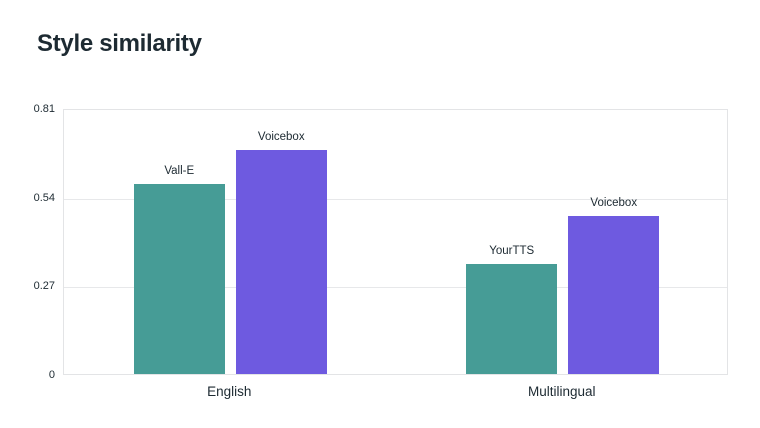  Describe the element at coordinates (512, 251) in the screenshot. I see `bar-label-multilingual-yourtts: YourTTS` at that location.